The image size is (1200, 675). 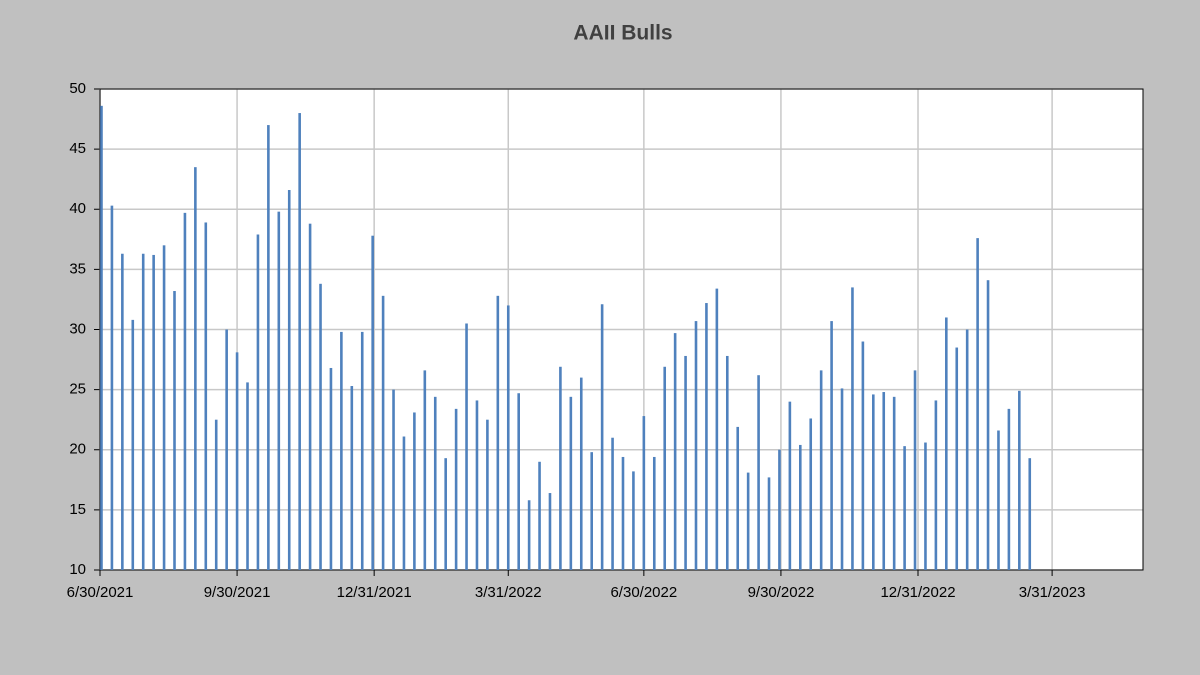 I want to click on y-tick-label: 45, so click(x=77, y=148).